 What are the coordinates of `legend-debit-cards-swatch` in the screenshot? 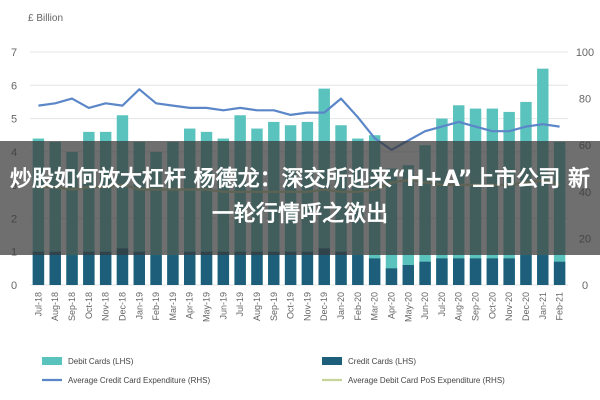 It's located at (52, 361).